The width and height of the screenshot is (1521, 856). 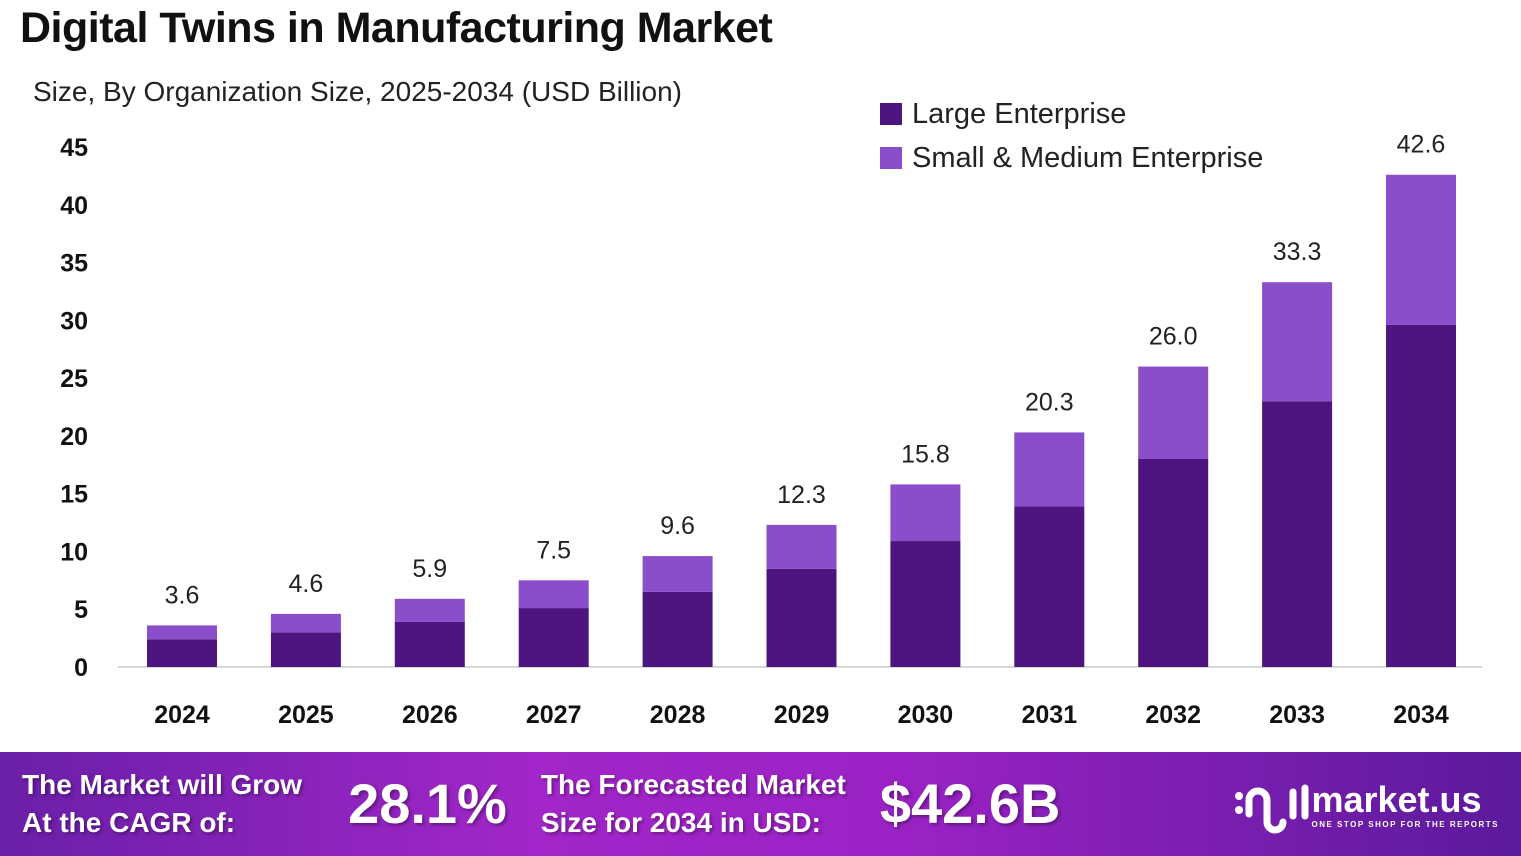 I want to click on total-label: 9.6, so click(x=677, y=526).